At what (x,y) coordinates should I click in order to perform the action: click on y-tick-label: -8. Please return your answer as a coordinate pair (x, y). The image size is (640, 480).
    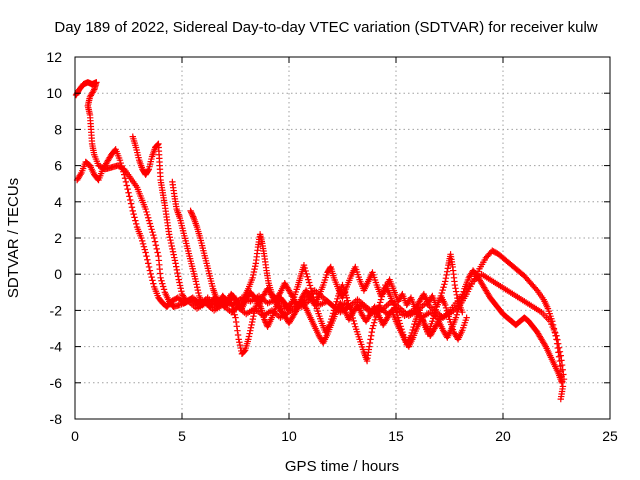
    Looking at the image, I should click on (56, 419).